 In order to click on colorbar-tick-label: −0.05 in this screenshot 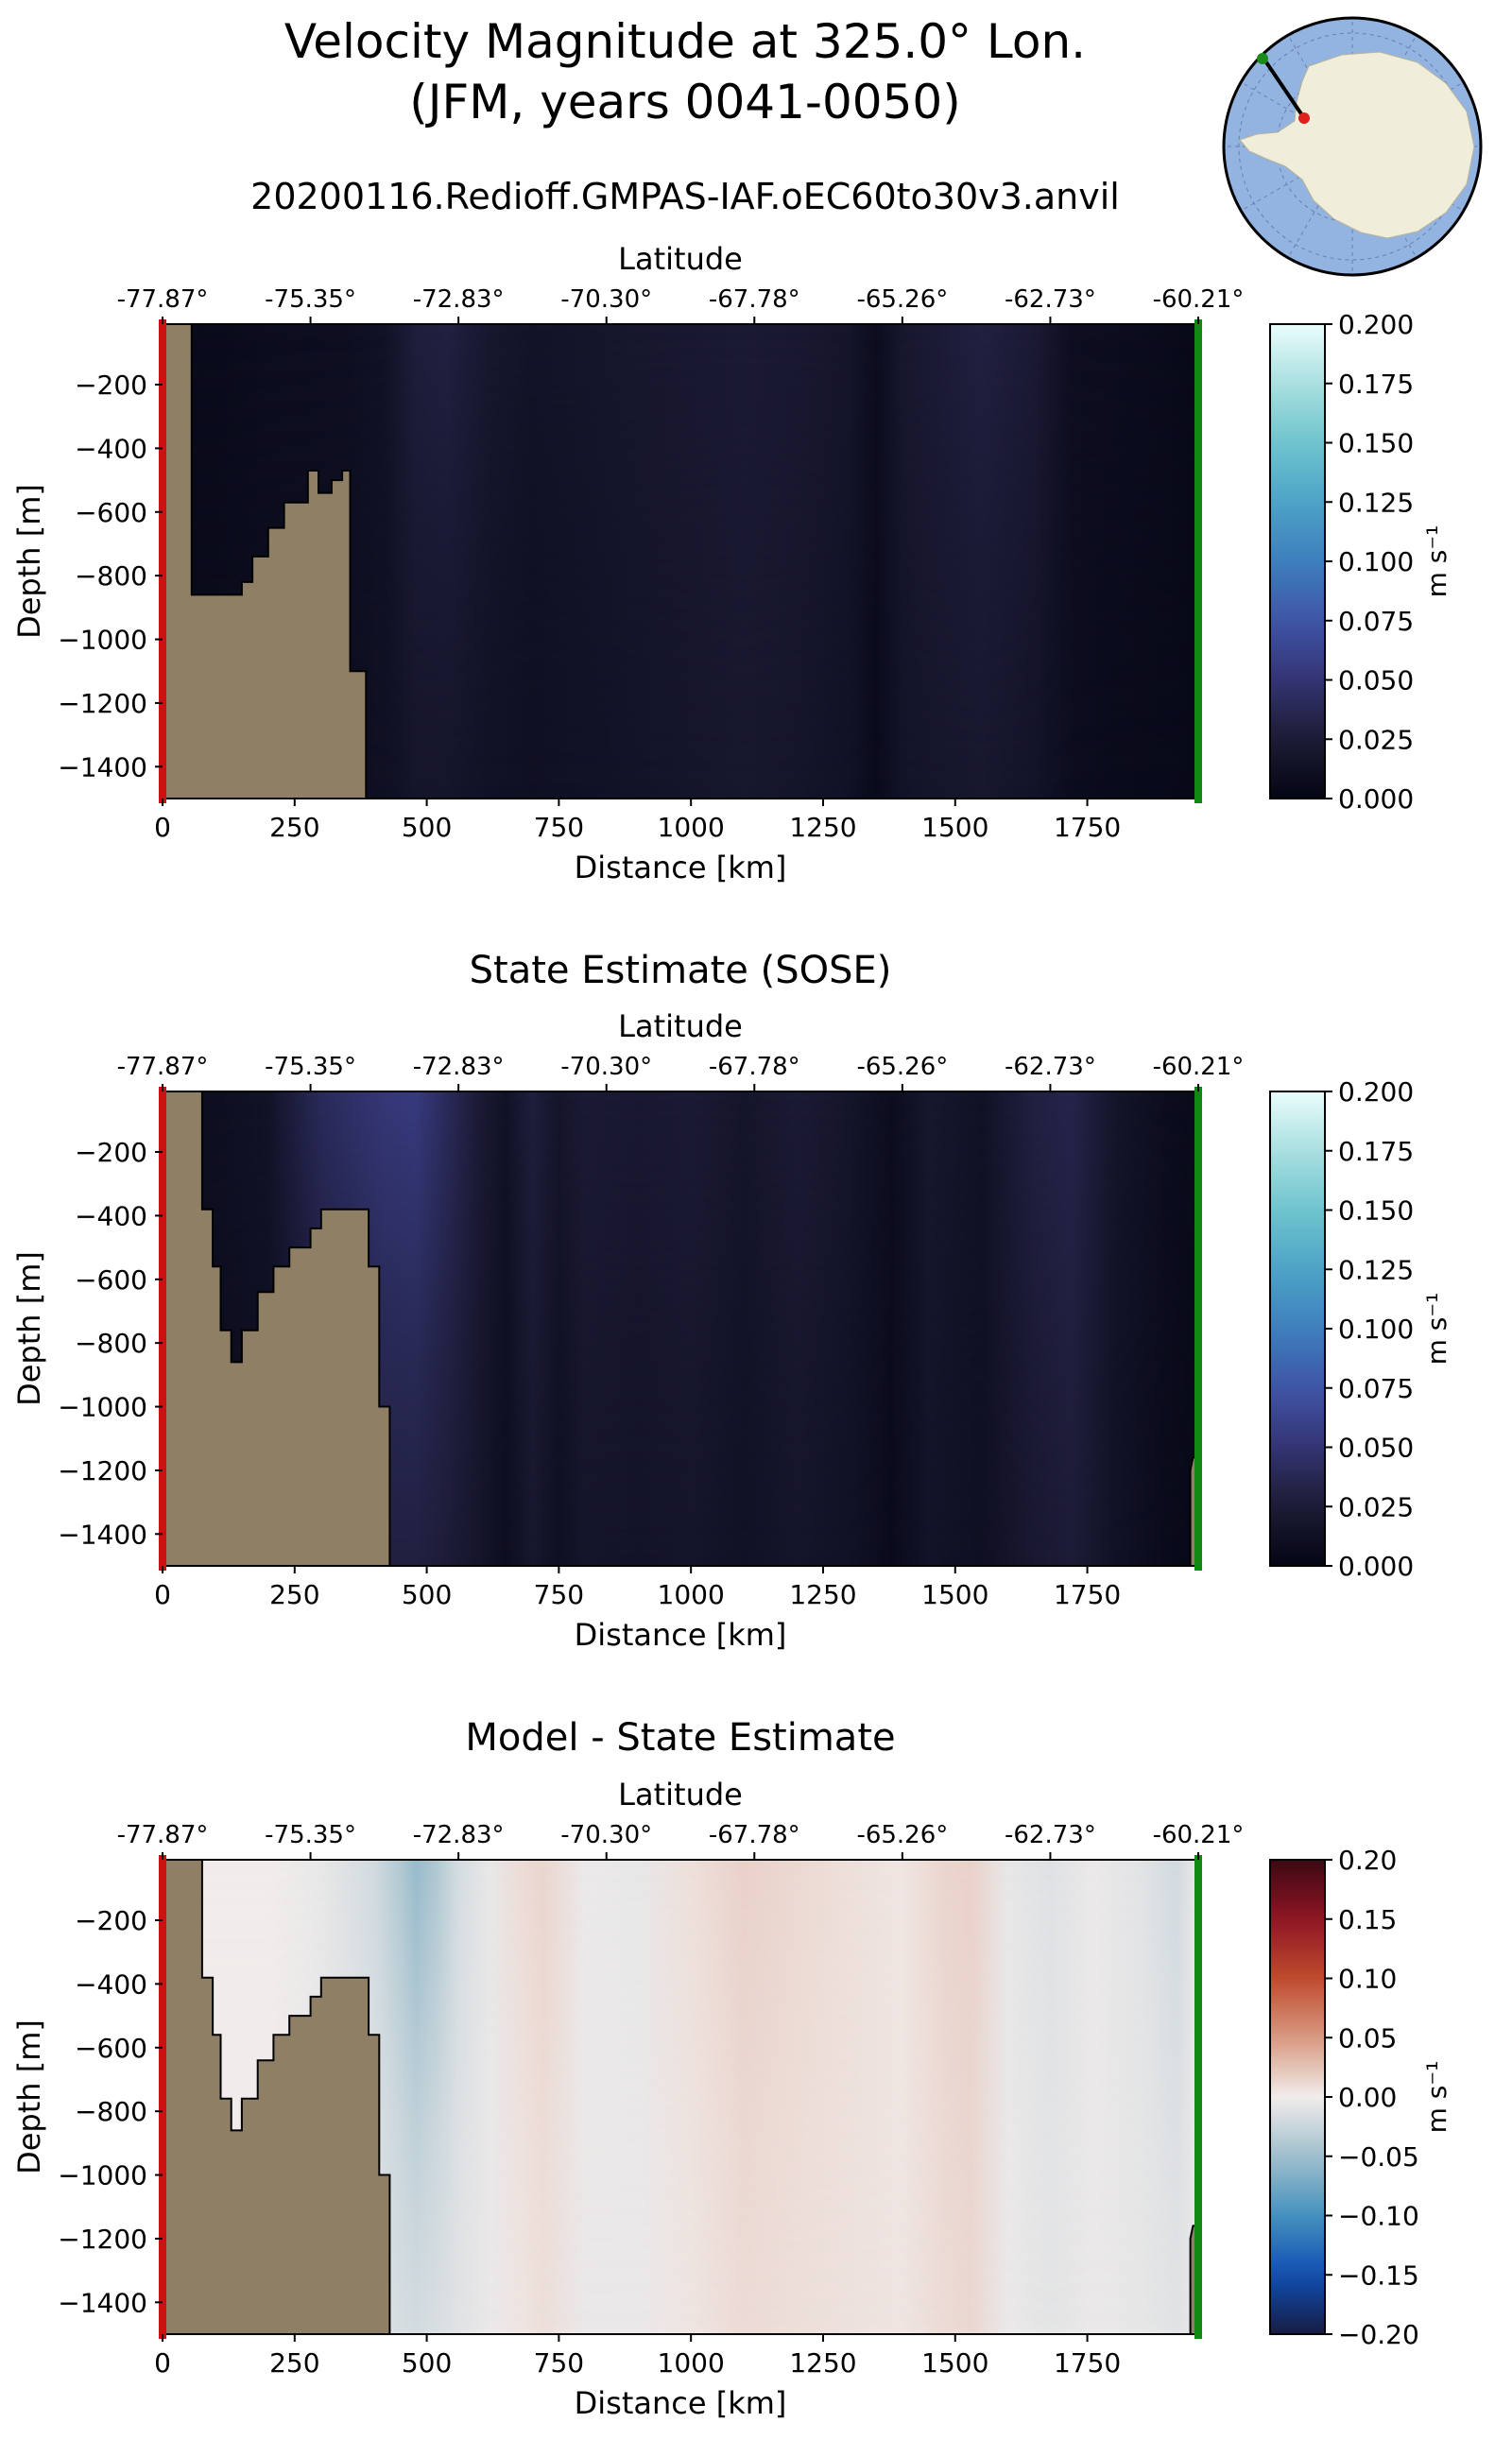, I will do `click(1378, 2157)`.